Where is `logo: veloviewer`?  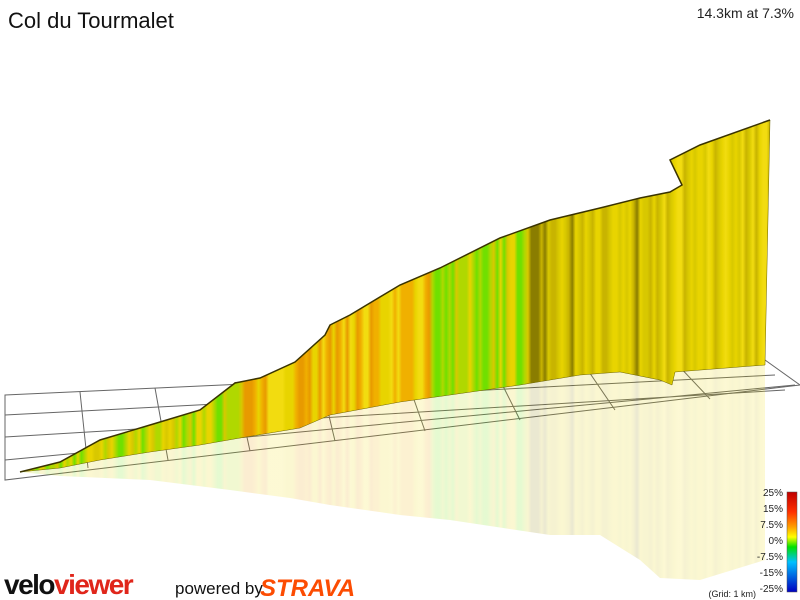
logo: veloviewer is located at coordinates (69, 584).